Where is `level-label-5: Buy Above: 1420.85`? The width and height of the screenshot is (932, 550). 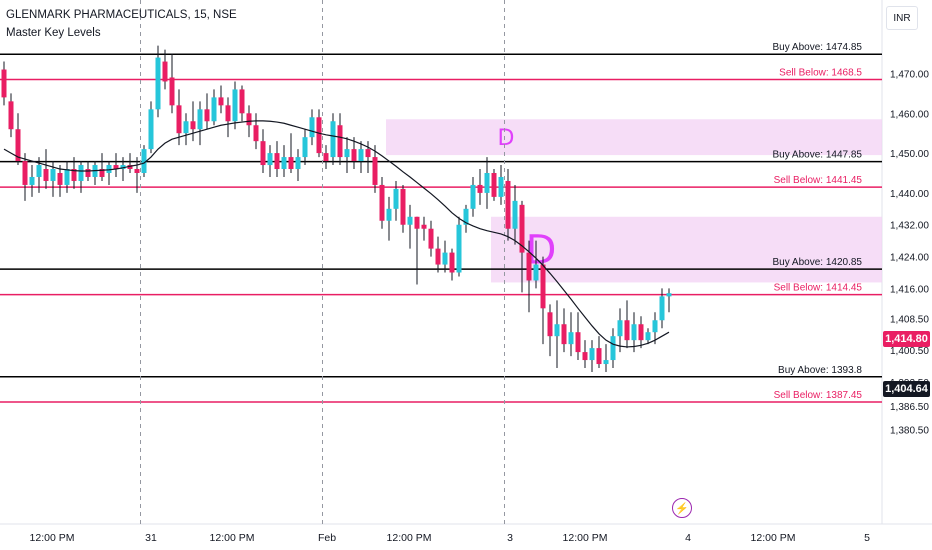 level-label-5: Buy Above: 1420.85 is located at coordinates (817, 262).